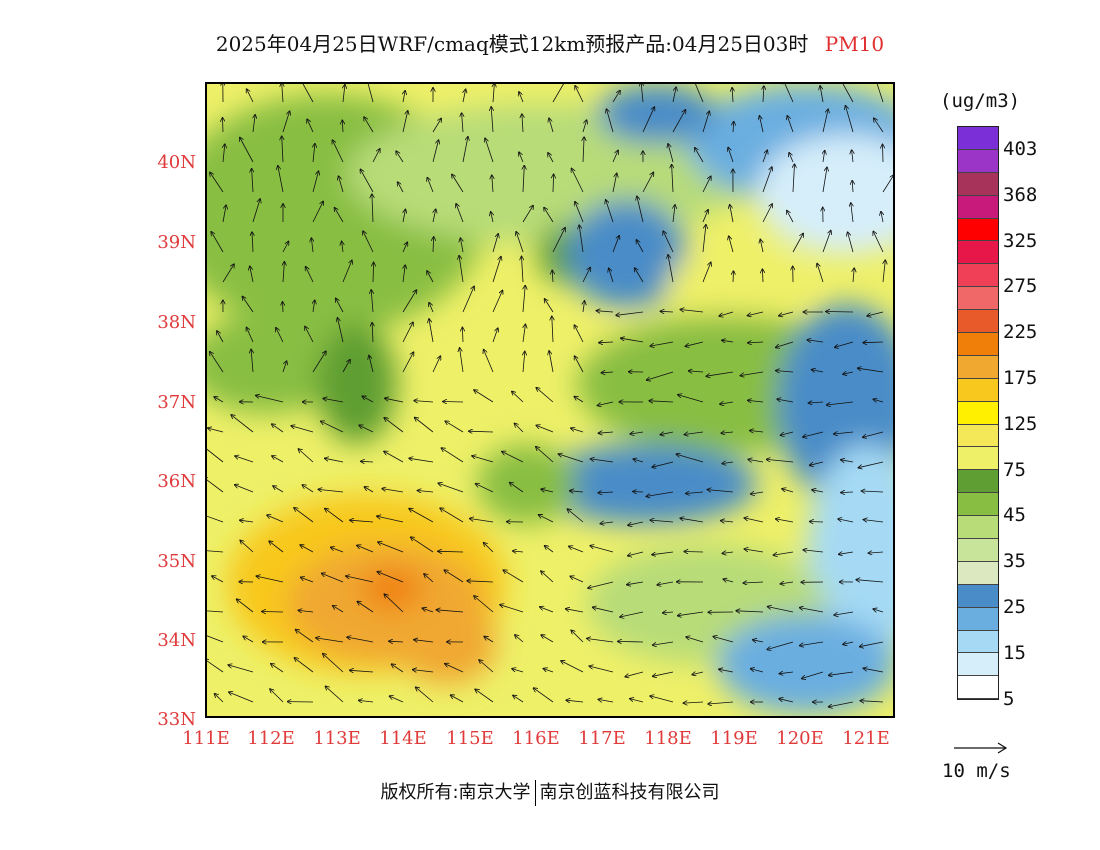 The height and width of the screenshot is (850, 1100). I want to click on legend-tick-label: 25, so click(1014, 606).